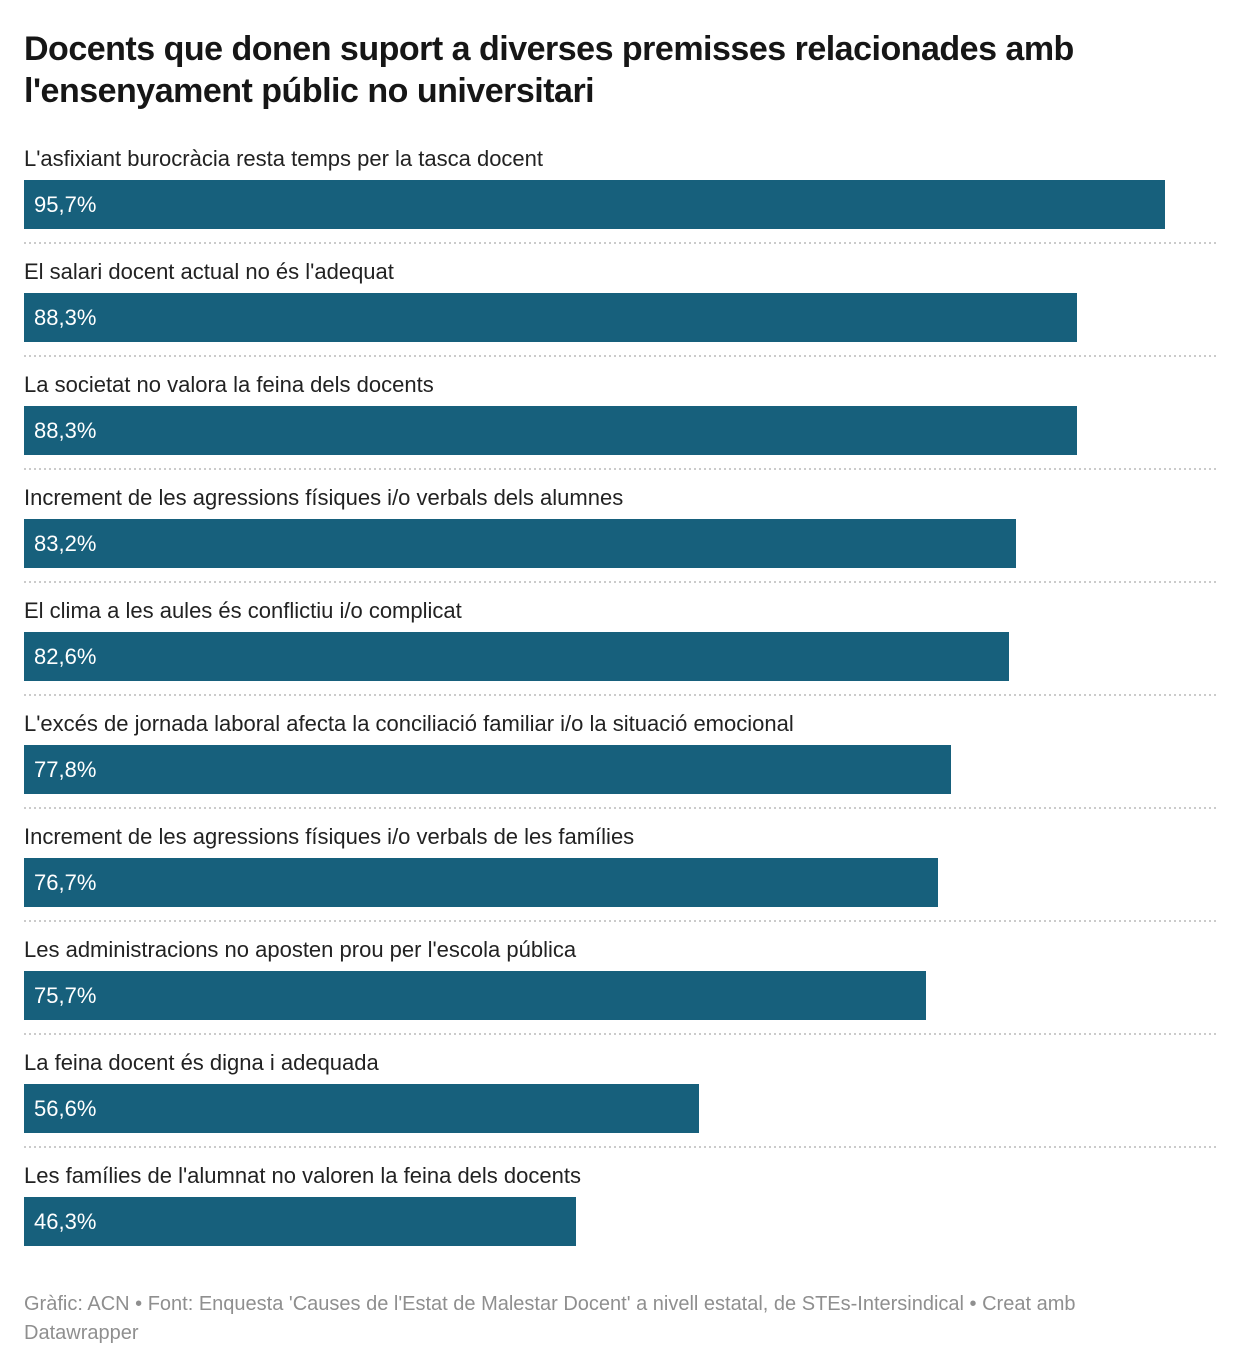 Image resolution: width=1240 pixels, height=1358 pixels. Describe the element at coordinates (65, 1108) in the screenshot. I see `bar-value-label: 56,6%` at that location.